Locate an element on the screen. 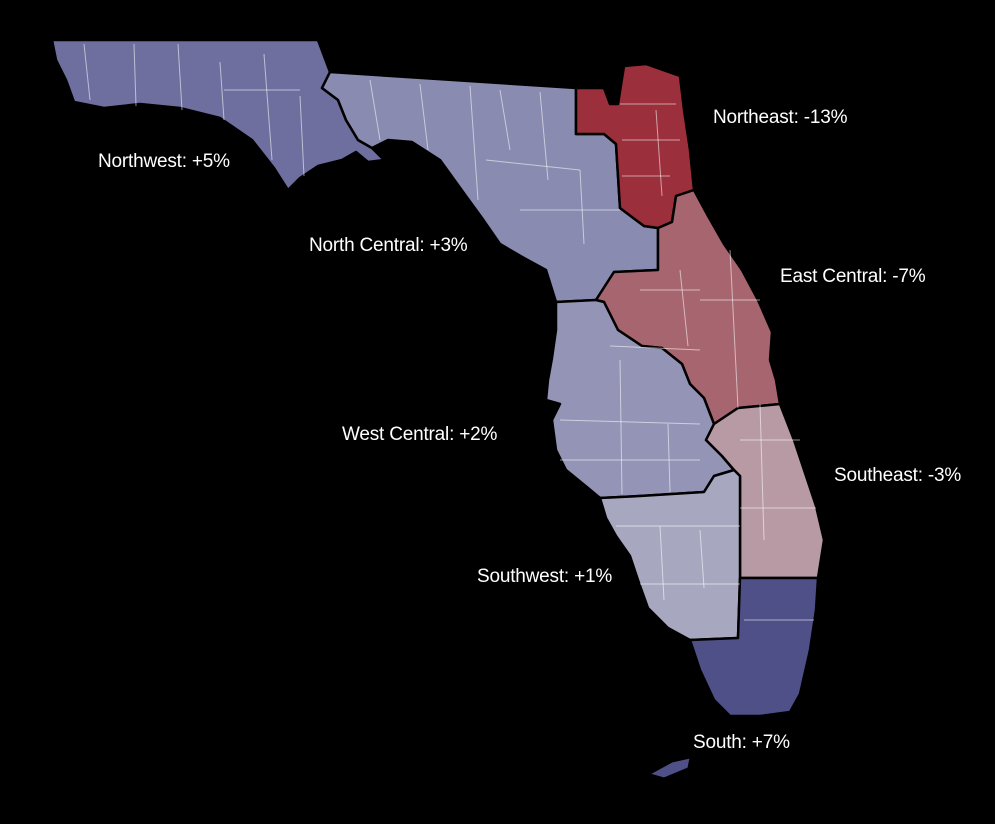 The width and height of the screenshot is (995, 824). label-south: South: +7% is located at coordinates (741, 742).